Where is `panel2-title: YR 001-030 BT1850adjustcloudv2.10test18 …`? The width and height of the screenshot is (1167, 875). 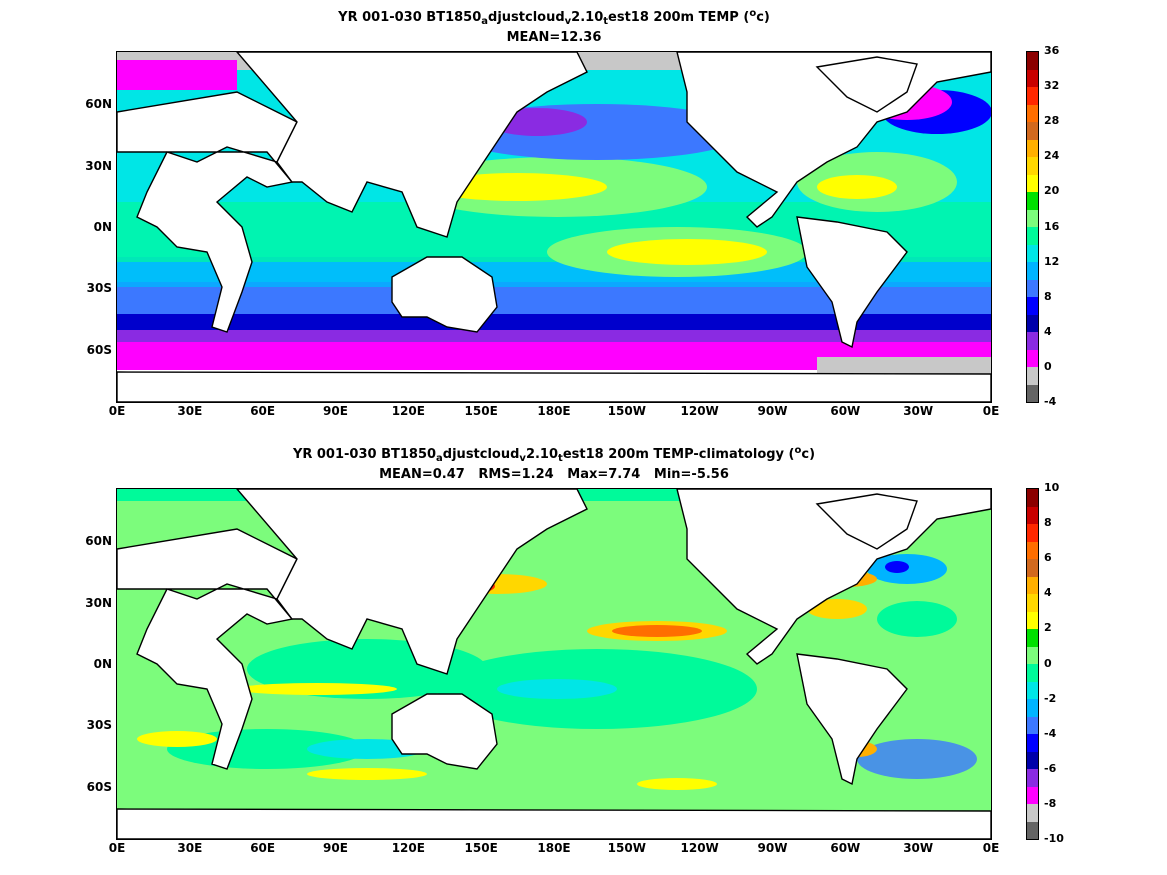
panel2-title: YR 001-030 BT1850adjustcloudv2.10test18 … is located at coordinates (554, 454).